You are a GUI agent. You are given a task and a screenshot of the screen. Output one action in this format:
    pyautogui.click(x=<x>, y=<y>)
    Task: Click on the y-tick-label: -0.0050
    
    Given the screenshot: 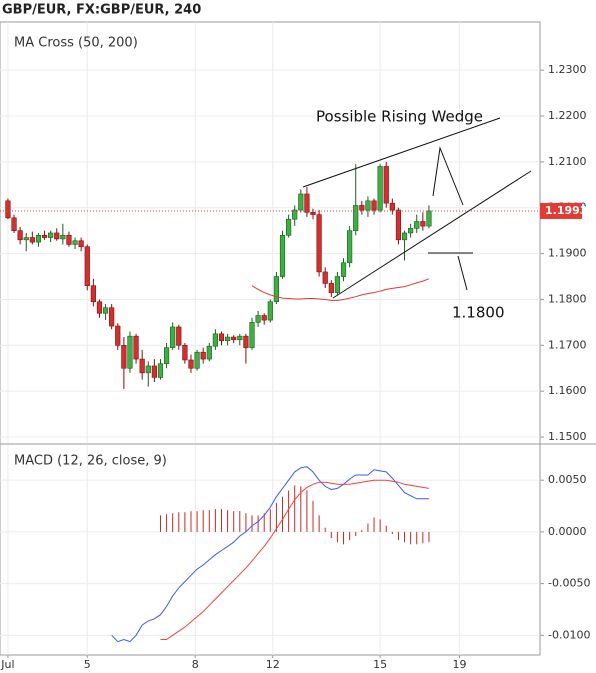 What is the action you would take?
    pyautogui.click(x=569, y=583)
    